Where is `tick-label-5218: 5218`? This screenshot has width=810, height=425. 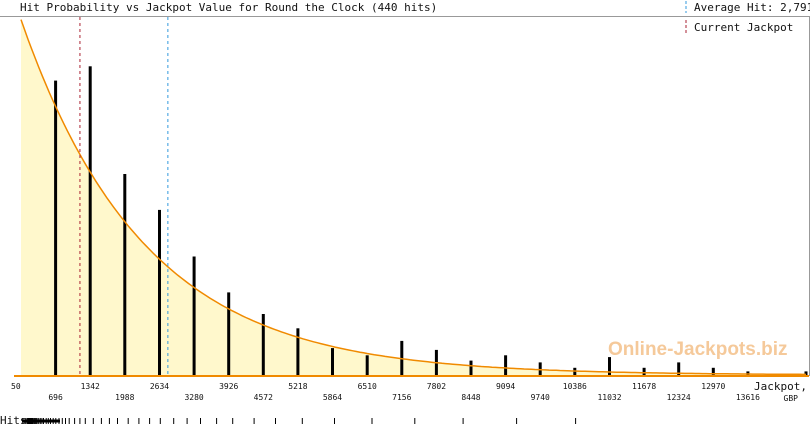 tick-label-5218: 5218 is located at coordinates (297, 386).